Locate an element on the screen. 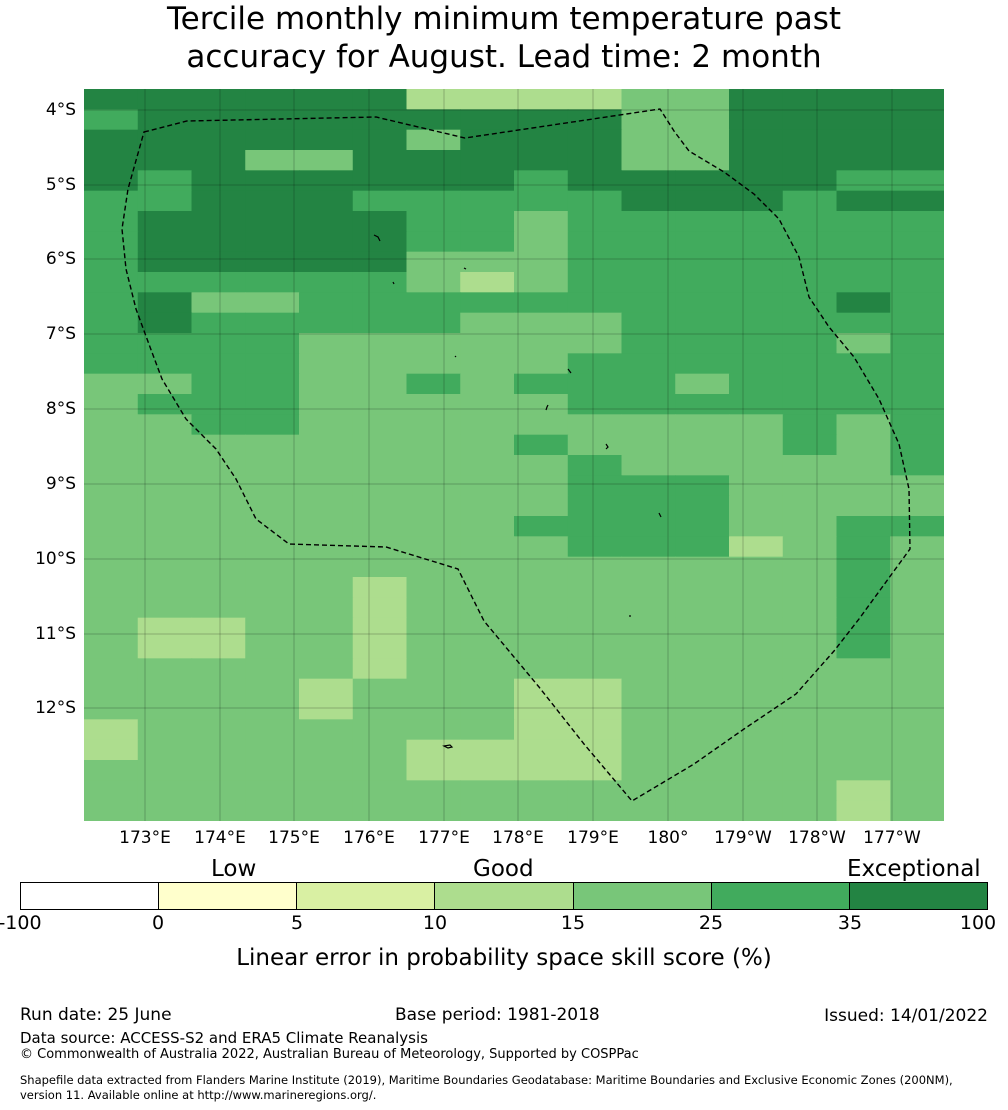  lon-label: 177°W is located at coordinates (892, 838).